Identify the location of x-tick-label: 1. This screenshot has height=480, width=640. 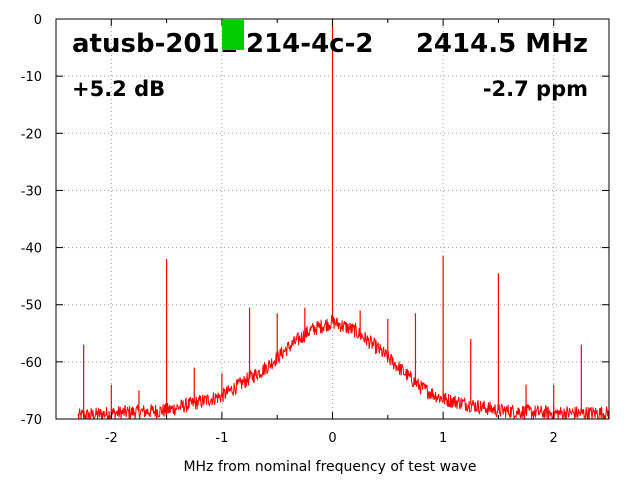
(443, 438).